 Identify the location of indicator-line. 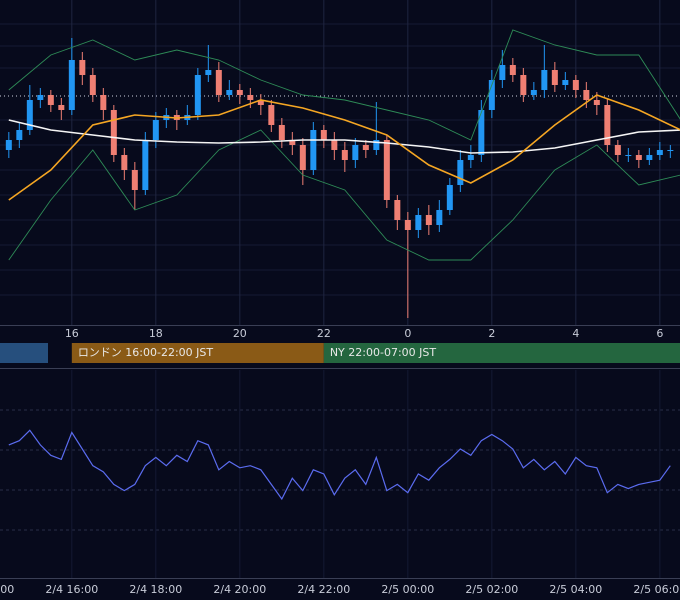
(344, 136).